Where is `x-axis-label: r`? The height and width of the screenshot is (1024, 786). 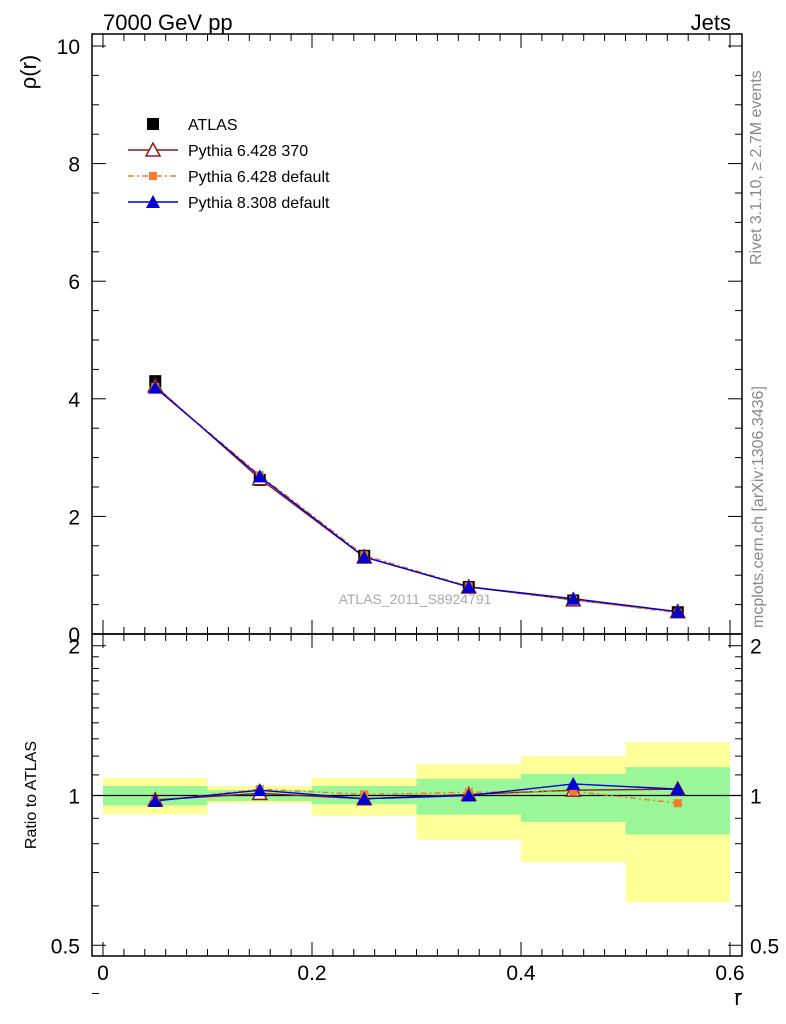
x-axis-label: r is located at coordinates (737, 997).